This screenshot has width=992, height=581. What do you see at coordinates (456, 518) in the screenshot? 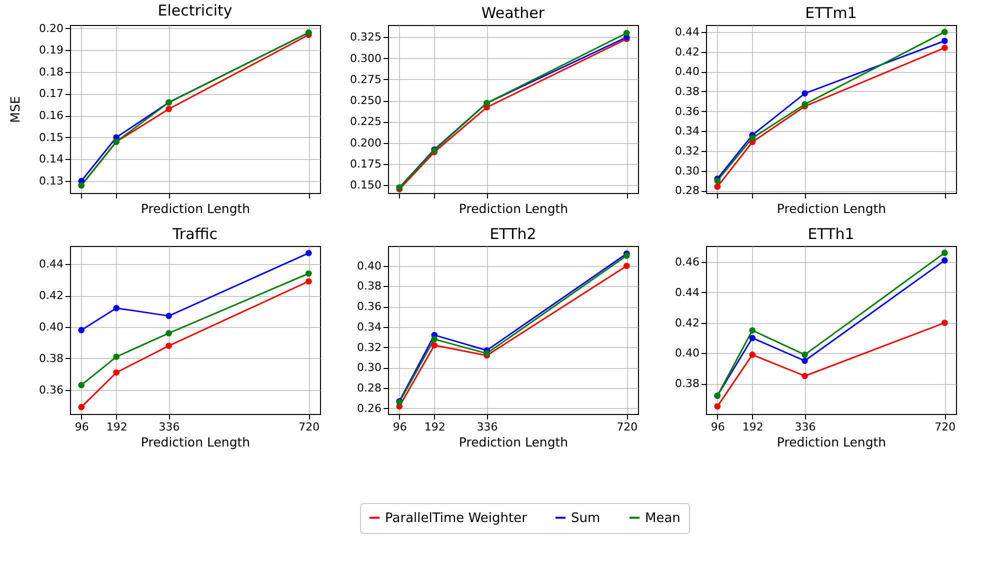
I see `legend-label: ParallelTime Weighter` at bounding box center [456, 518].